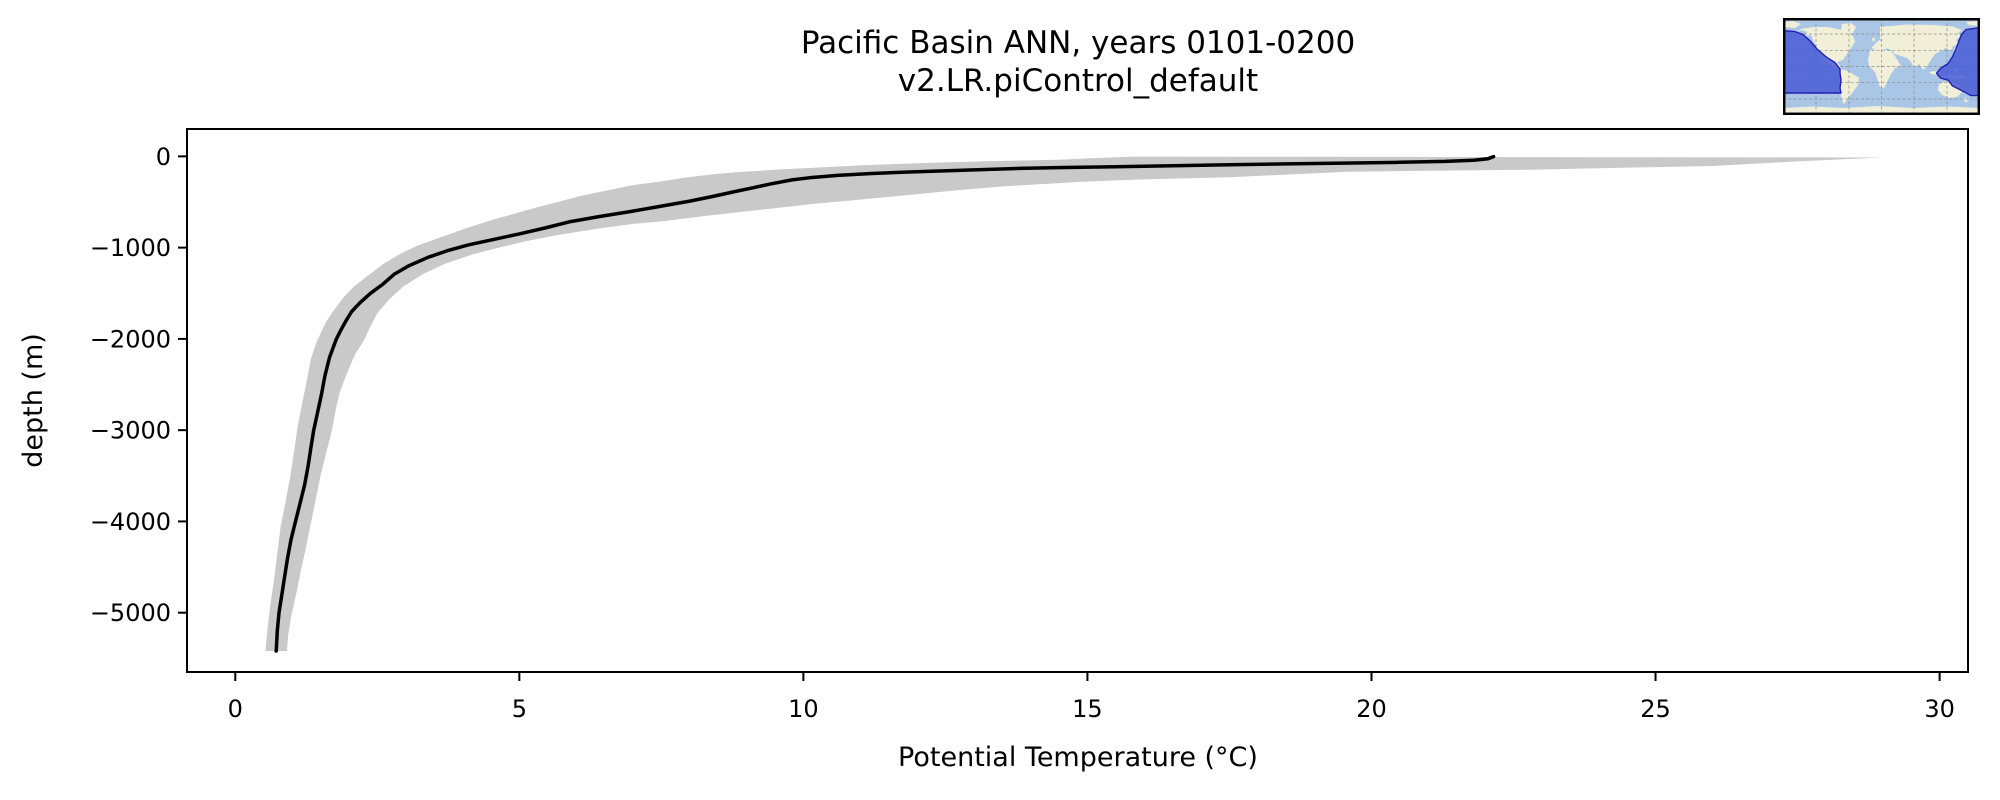 The height and width of the screenshot is (800, 2000). What do you see at coordinates (1078, 757) in the screenshot?
I see `x-axis-label: Potential Temperature (°C)` at bounding box center [1078, 757].